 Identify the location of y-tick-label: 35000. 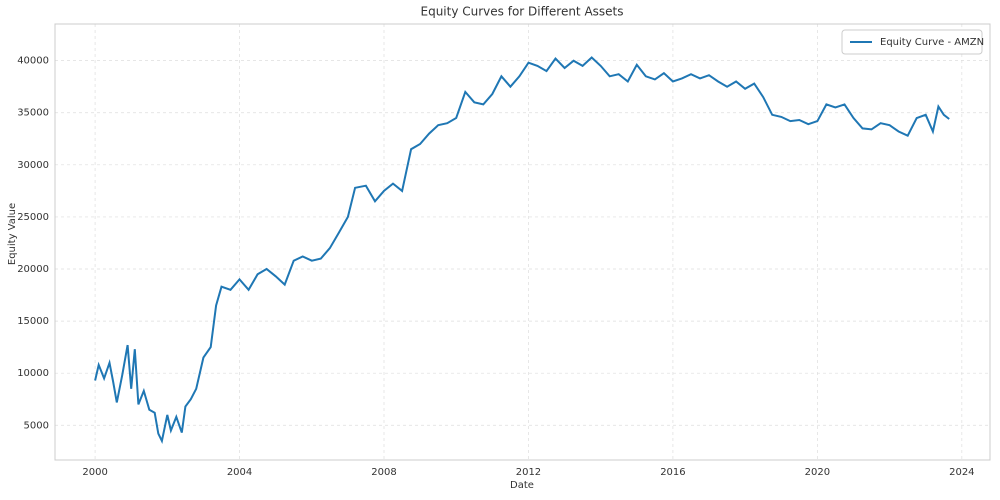
(33, 113).